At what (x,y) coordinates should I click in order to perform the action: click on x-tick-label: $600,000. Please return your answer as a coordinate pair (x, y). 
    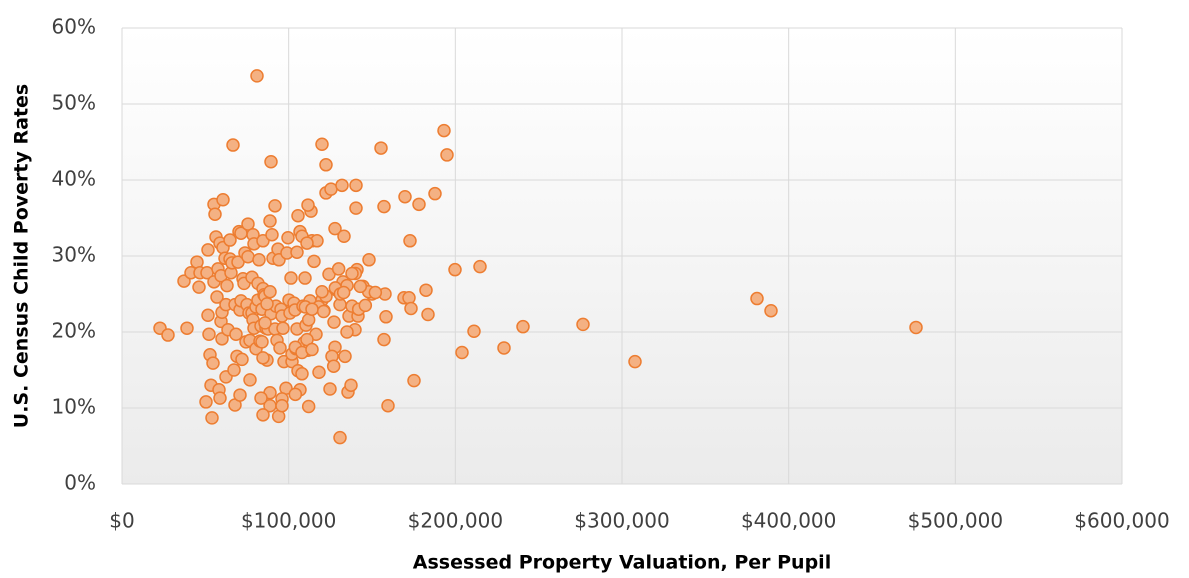
    Looking at the image, I should click on (1121, 521).